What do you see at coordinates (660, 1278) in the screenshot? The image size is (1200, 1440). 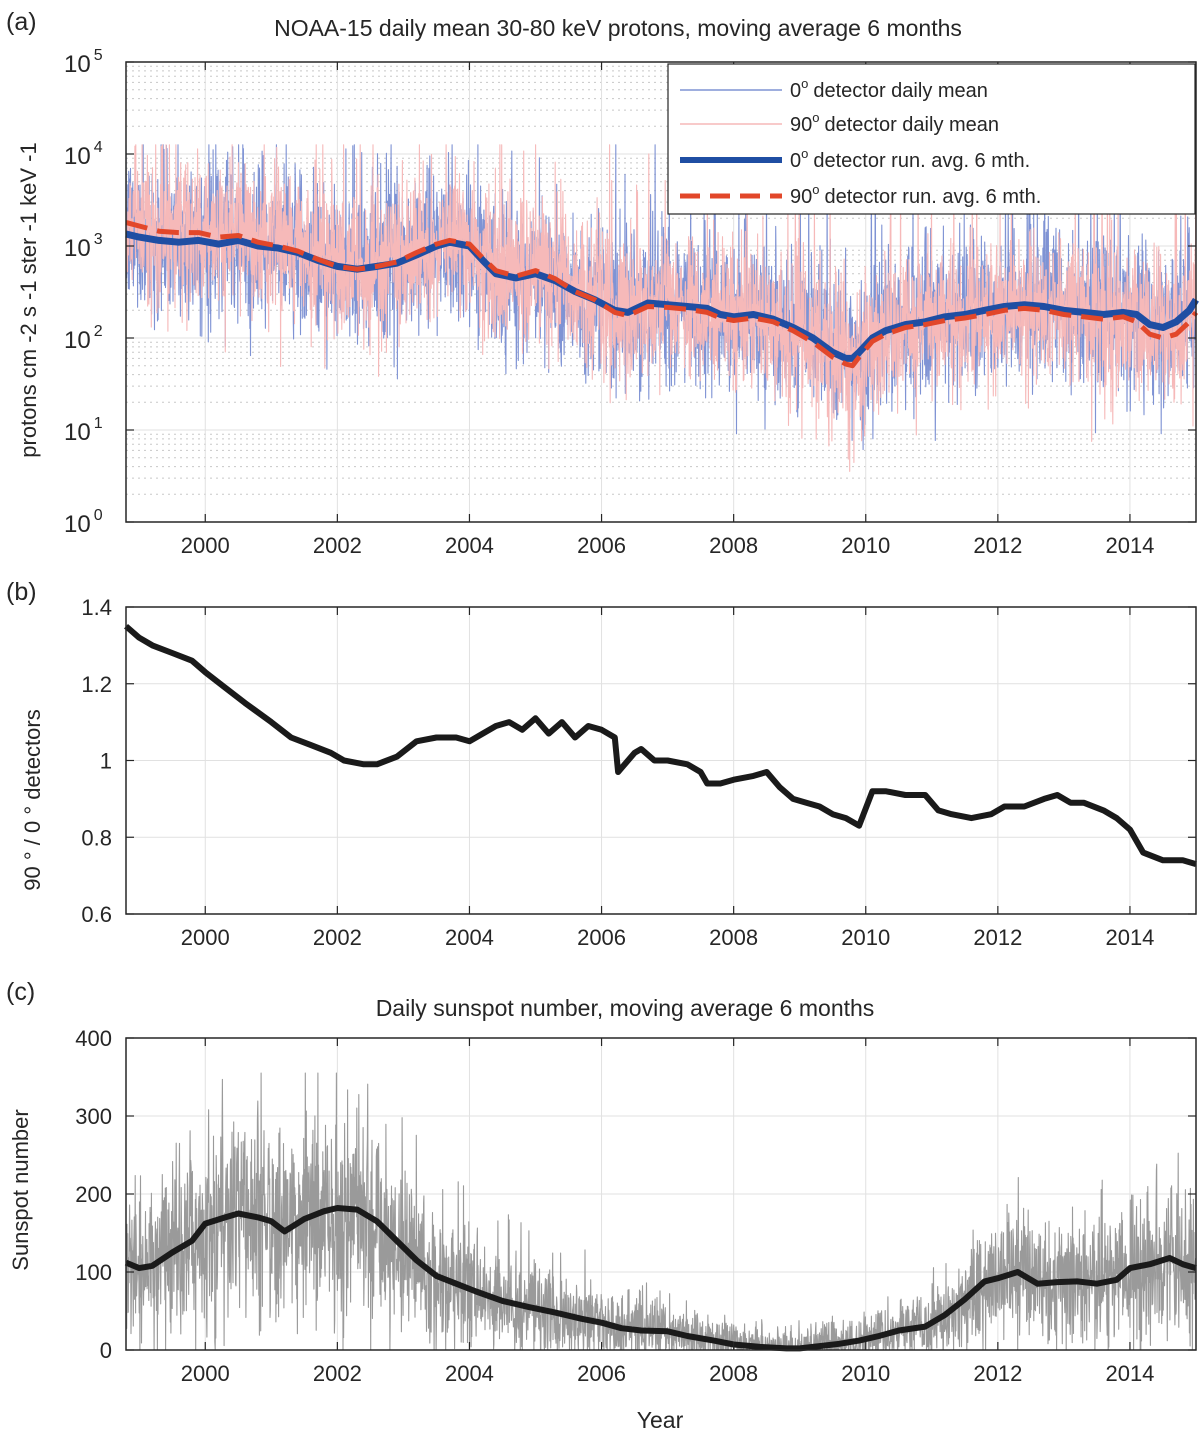 I see `series-sunspot-run-avg` at bounding box center [660, 1278].